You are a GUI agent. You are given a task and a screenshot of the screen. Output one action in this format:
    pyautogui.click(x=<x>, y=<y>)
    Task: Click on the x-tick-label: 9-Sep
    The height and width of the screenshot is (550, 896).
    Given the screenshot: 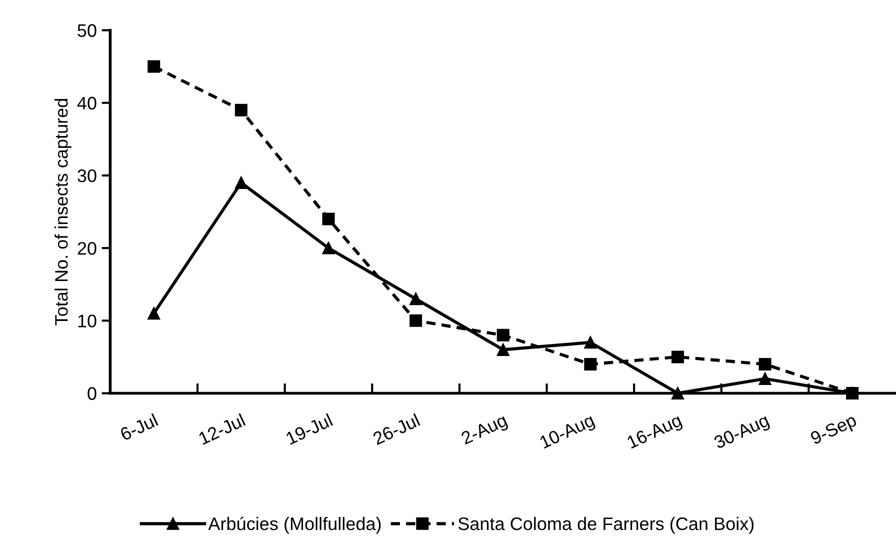 What is the action you would take?
    pyautogui.click(x=834, y=430)
    